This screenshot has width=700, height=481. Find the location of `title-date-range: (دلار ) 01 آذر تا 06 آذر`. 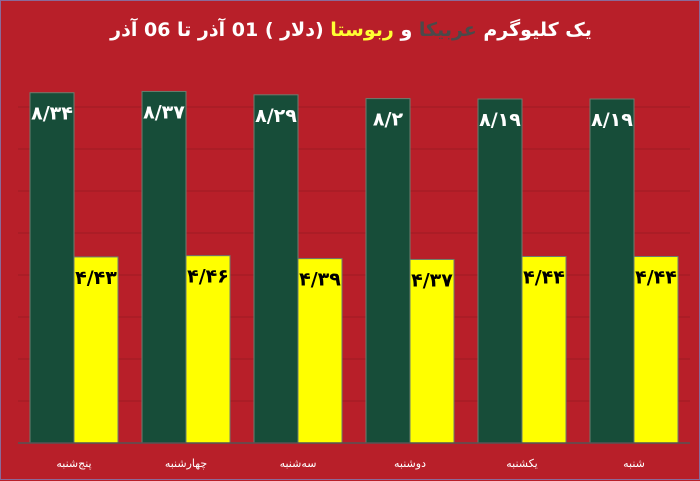

title-date-range: (دلار ) 01 آذر تا 06 آذر is located at coordinates (220, 30).